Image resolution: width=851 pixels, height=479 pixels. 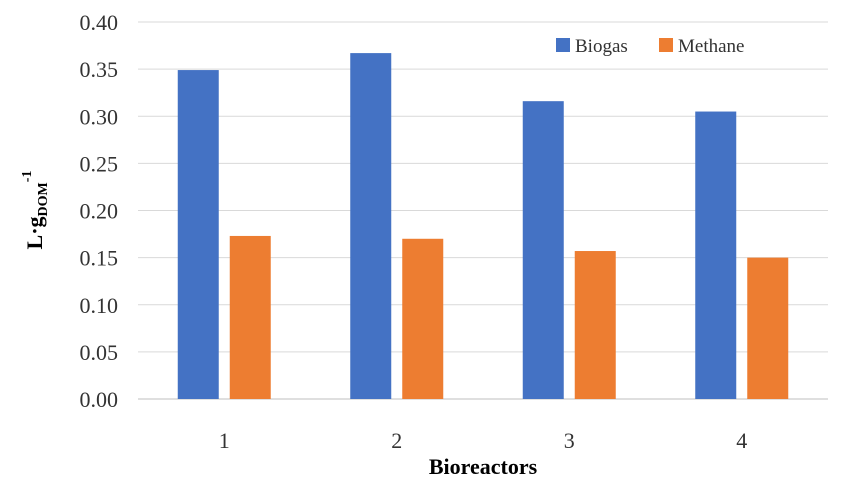 I want to click on x-tick-label: 1, so click(x=224, y=440).